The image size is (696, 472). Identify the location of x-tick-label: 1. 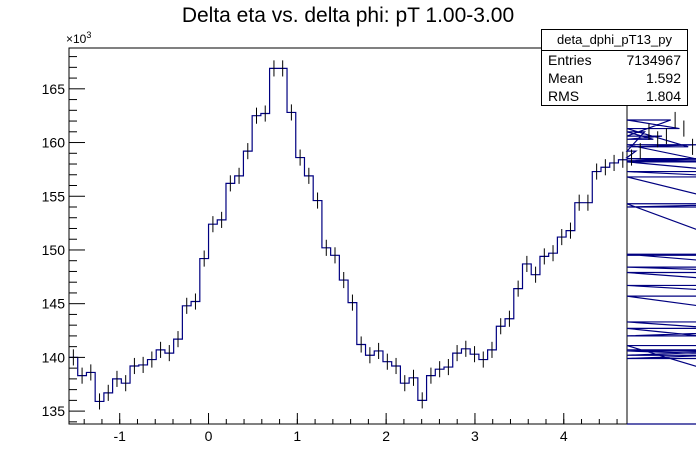
(297, 436).